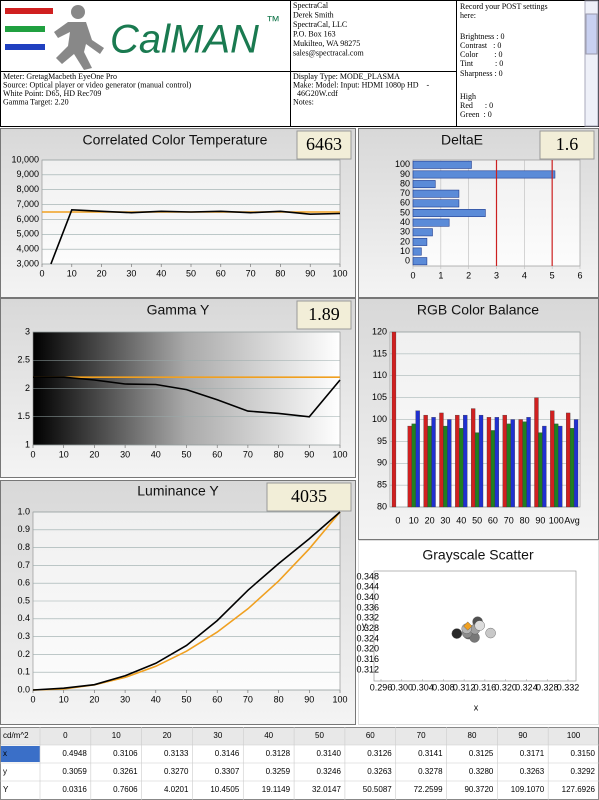 Image resolution: width=599 pixels, height=800 pixels. What do you see at coordinates (64, 454) in the screenshot?
I see `x-tick-label: 10` at bounding box center [64, 454].